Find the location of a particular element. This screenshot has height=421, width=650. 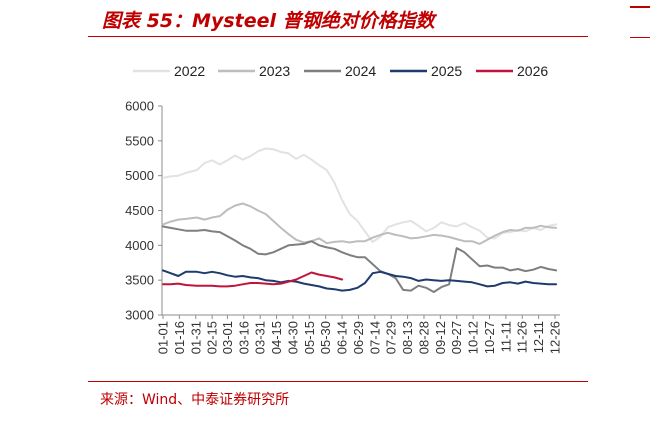

adjacent-panel-rule-top is located at coordinates (640, 7).